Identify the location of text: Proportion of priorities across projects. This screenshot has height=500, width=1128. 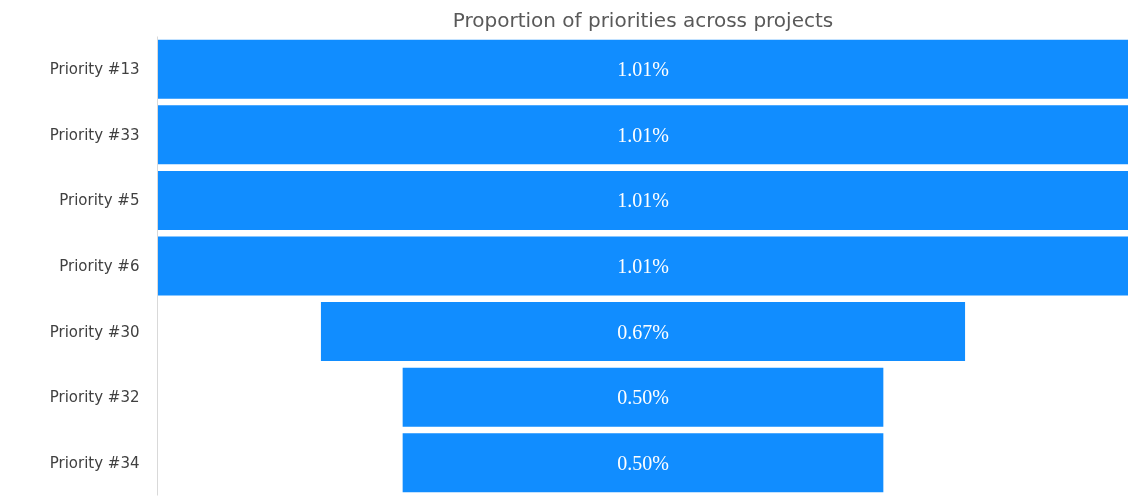
(643, 19).